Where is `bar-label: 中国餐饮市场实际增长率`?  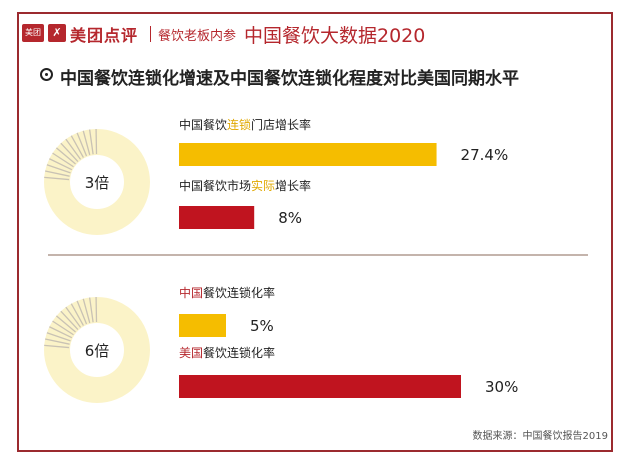 bar-label: 中国餐饮市场实际增长率 is located at coordinates (245, 185).